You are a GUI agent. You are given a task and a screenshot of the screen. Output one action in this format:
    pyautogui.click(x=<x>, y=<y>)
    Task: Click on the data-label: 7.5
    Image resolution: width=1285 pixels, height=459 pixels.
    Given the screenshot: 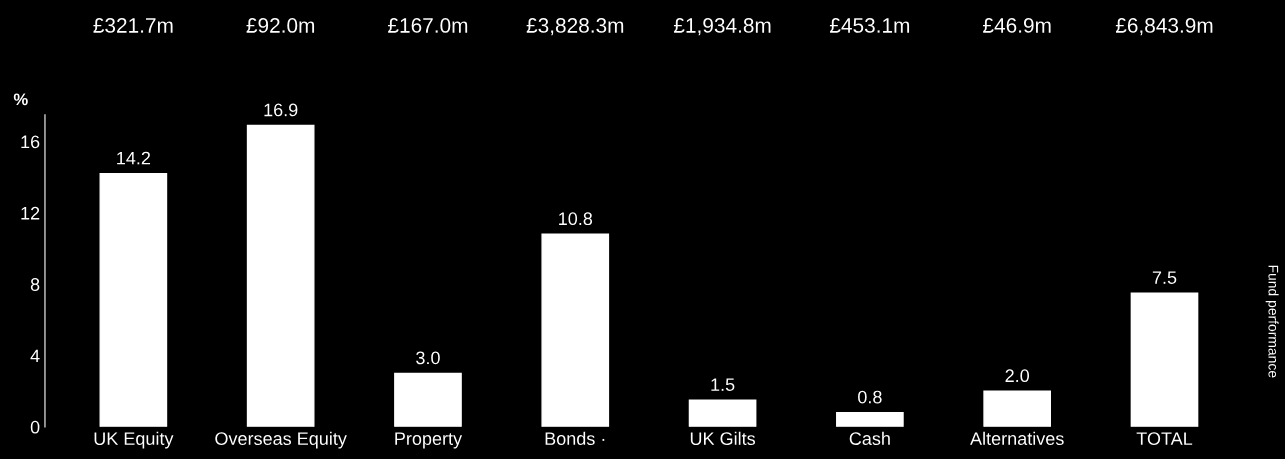 What is the action you would take?
    pyautogui.click(x=1164, y=277)
    